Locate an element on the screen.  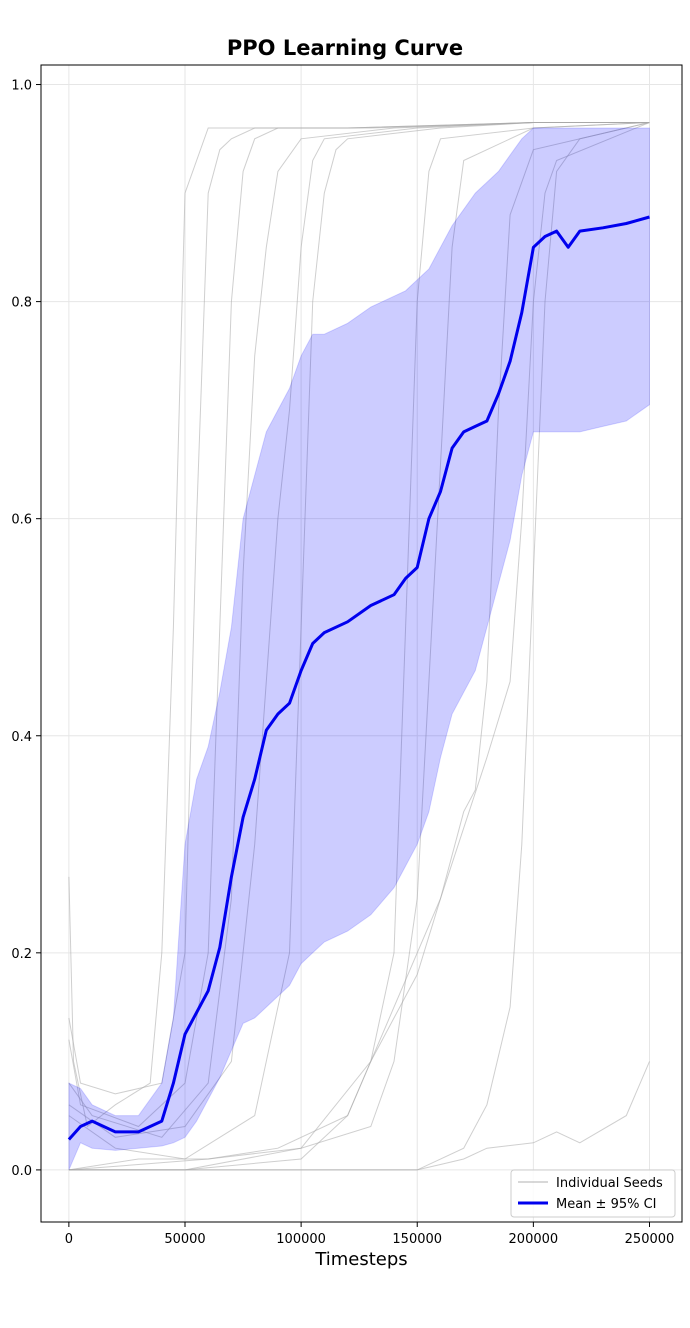
x-ticks: 0 50000 100000 150000 200000 250000 is located at coordinates (370, 1234).